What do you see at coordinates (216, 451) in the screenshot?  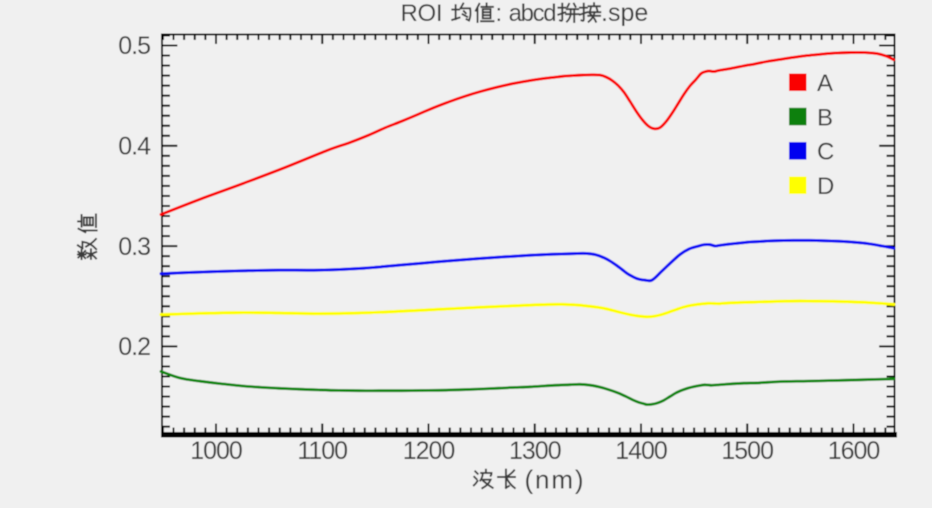 I see `svg-text: 1000` at bounding box center [216, 451].